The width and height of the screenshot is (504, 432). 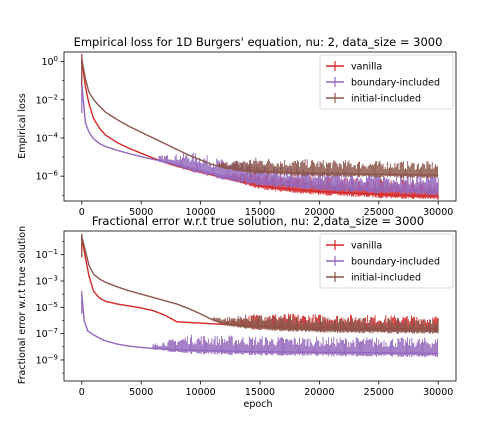 What do you see at coordinates (47, 99) in the screenshot?
I see `y-tick-label: 10⁻²` at bounding box center [47, 99].